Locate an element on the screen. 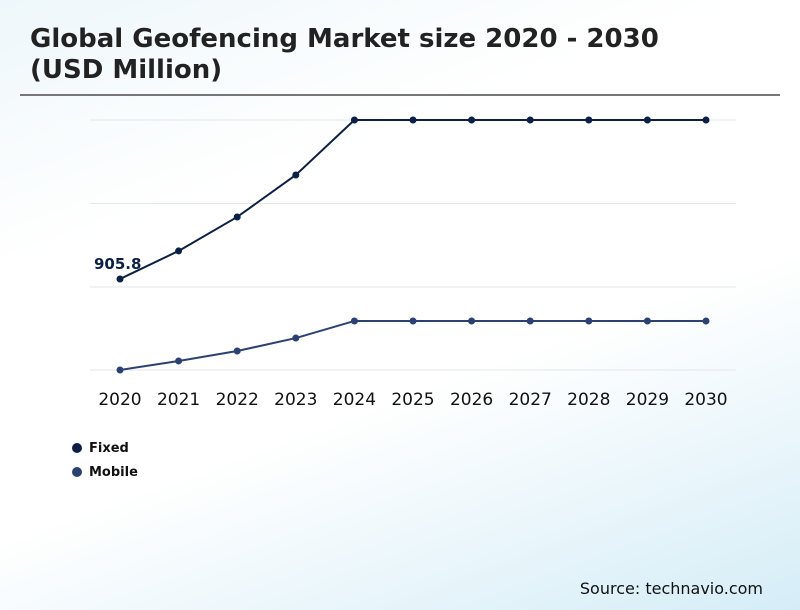 The width and height of the screenshot is (800, 610). x-tick-label: 2021 is located at coordinates (178, 400).